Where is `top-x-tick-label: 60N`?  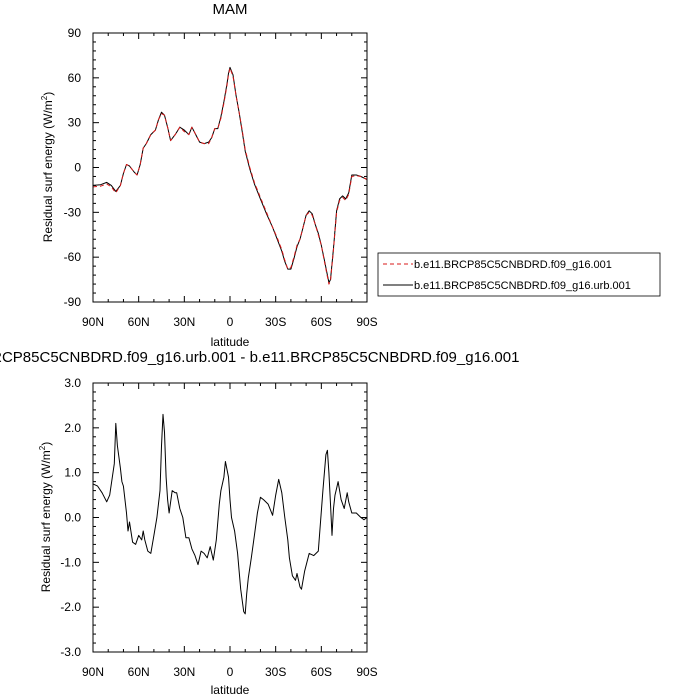
top-x-tick-label: 60N is located at coordinates (139, 322).